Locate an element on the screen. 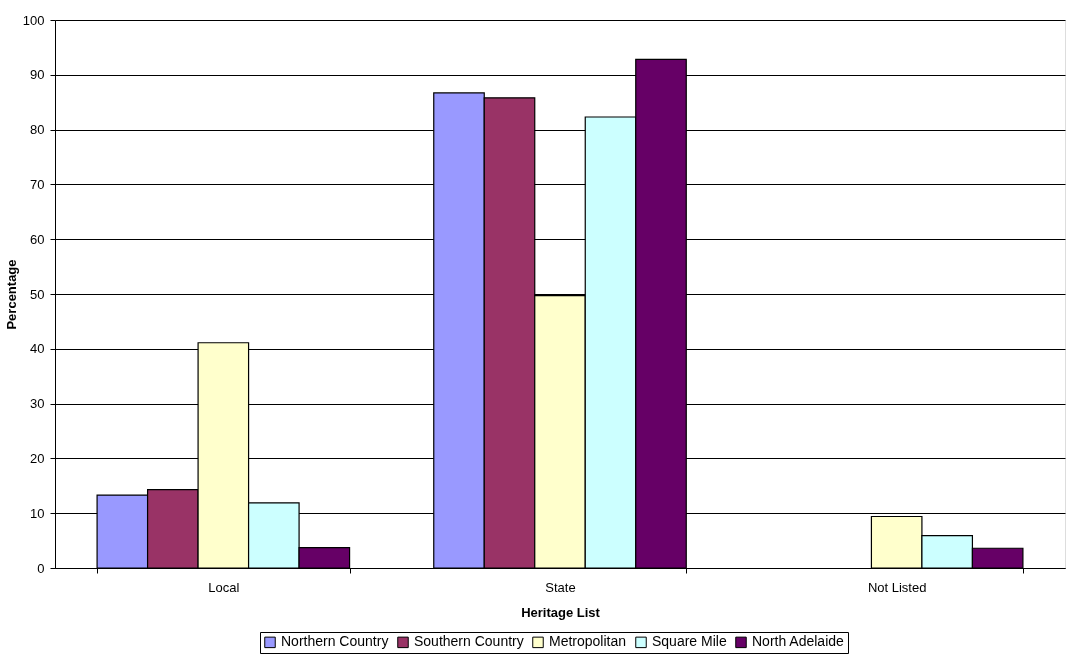  legend-label: Southern Country is located at coordinates (469, 641).